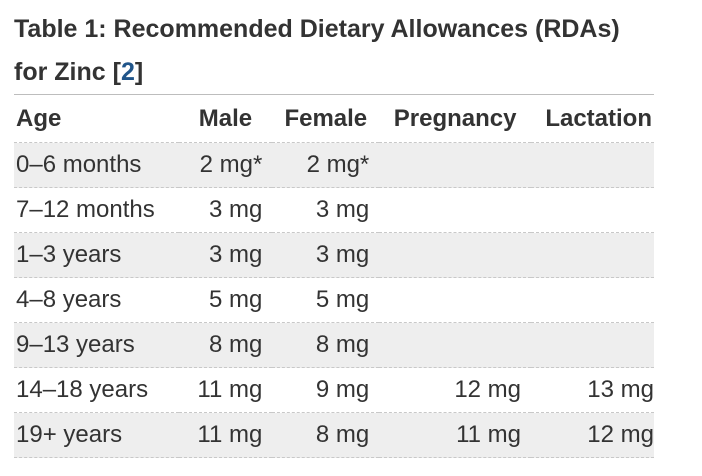 The image size is (702, 476). Describe the element at coordinates (455, 119) in the screenshot. I see `header-pregnancy: Pregnancy` at that location.